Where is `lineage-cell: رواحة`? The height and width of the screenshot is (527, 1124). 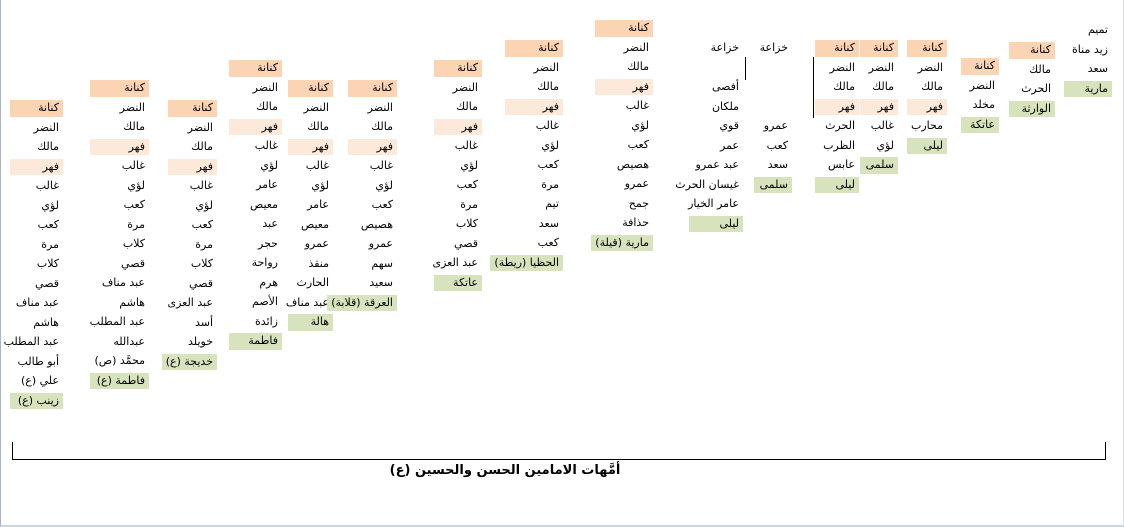 lineage-cell: رواحة is located at coordinates (264, 262).